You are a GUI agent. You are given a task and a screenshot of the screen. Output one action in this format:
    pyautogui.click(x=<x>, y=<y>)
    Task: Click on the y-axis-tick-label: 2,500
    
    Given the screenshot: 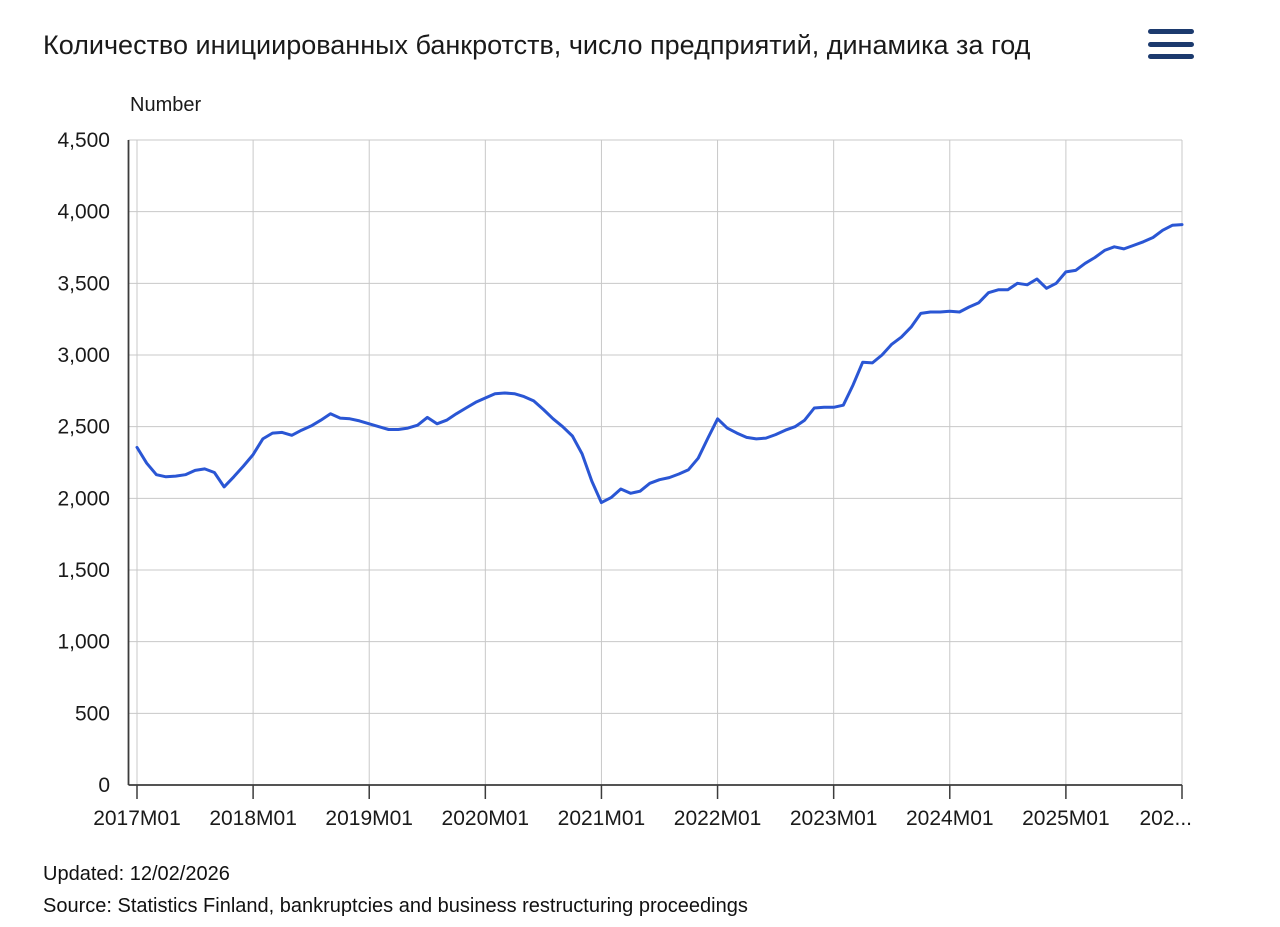 What is the action you would take?
    pyautogui.click(x=83, y=427)
    